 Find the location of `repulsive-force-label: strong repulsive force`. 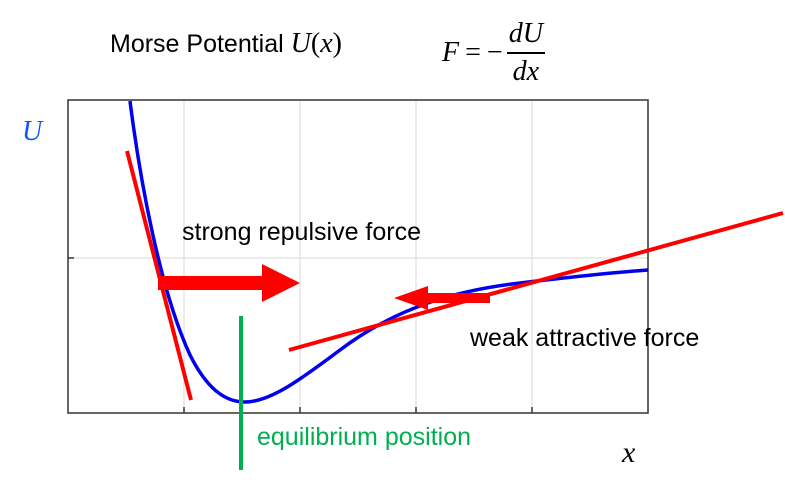

repulsive-force-label: strong repulsive force is located at coordinates (302, 232).